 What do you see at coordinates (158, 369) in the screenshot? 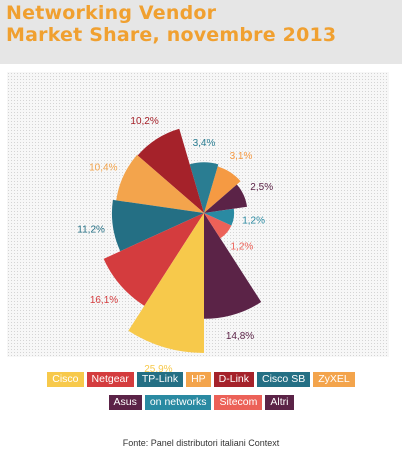
I see `value-label-cisco: 25,9%` at bounding box center [158, 369].